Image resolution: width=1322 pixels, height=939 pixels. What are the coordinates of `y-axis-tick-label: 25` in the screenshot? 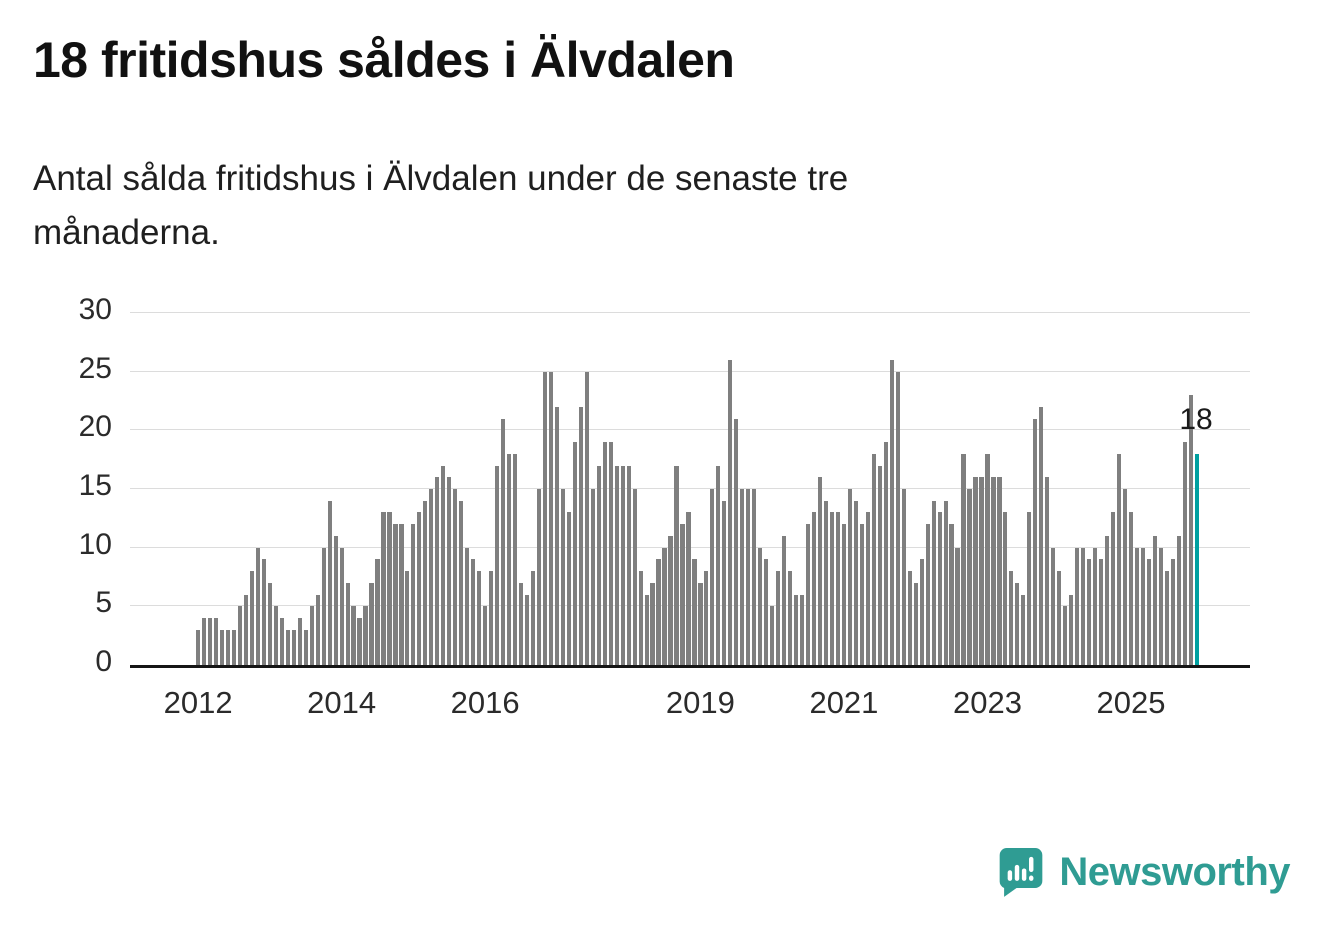 It's located at (95, 368).